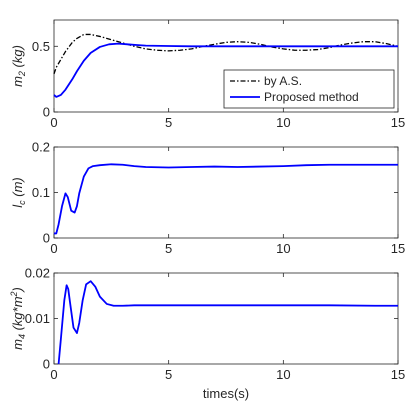  Describe the element at coordinates (18, 192) in the screenshot. I see `y-axis-label: lc (m)` at that location.